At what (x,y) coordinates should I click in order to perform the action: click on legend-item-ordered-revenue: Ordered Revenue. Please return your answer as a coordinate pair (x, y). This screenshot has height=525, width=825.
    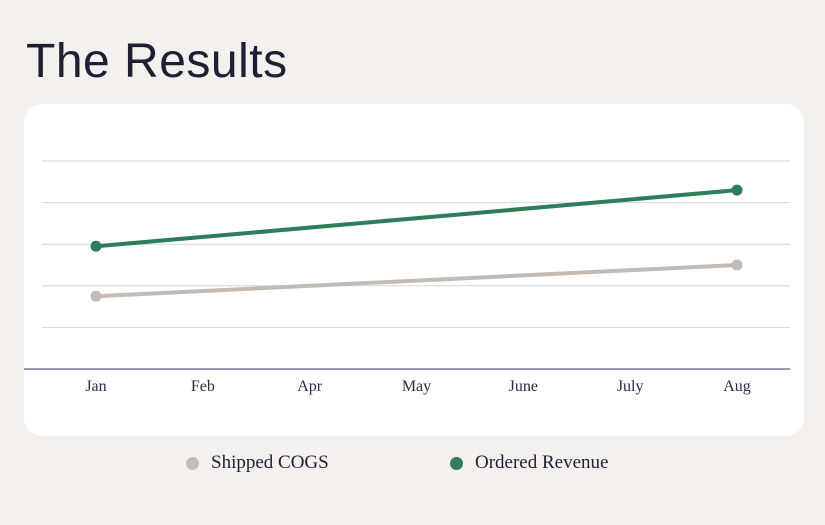
    Looking at the image, I should click on (529, 463).